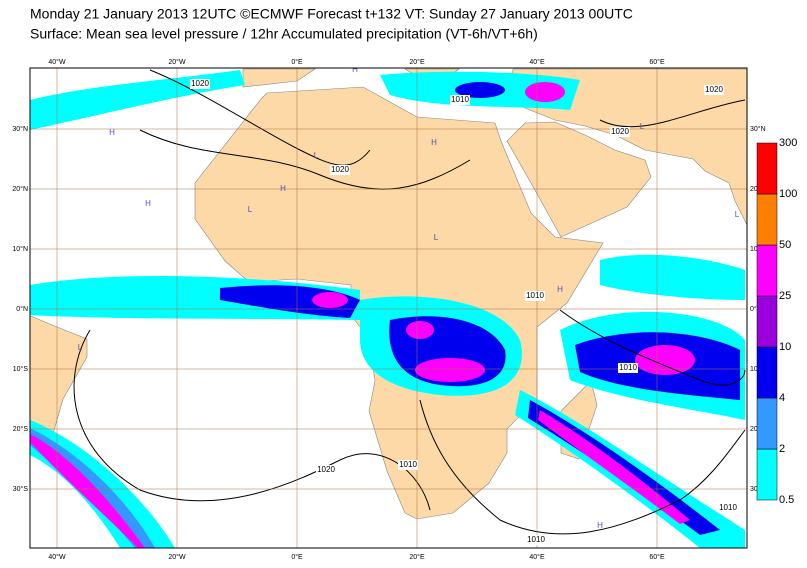 This screenshot has height=568, width=807. Describe the element at coordinates (782, 398) in the screenshot. I see `colorbar-label: 4` at that location.